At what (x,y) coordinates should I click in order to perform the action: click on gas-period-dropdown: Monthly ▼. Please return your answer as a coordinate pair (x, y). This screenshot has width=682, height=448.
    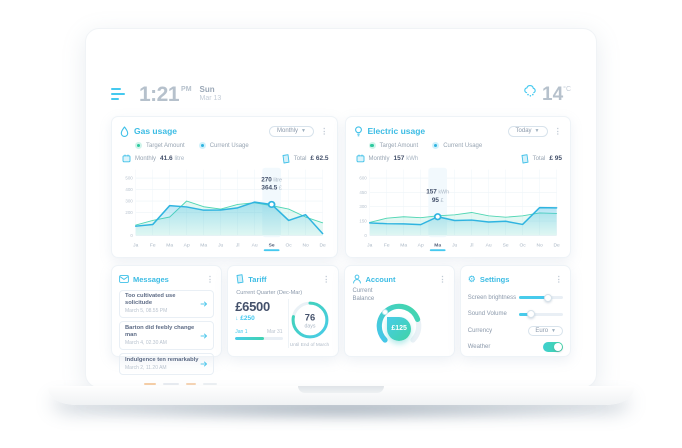
    Looking at the image, I should click on (291, 131).